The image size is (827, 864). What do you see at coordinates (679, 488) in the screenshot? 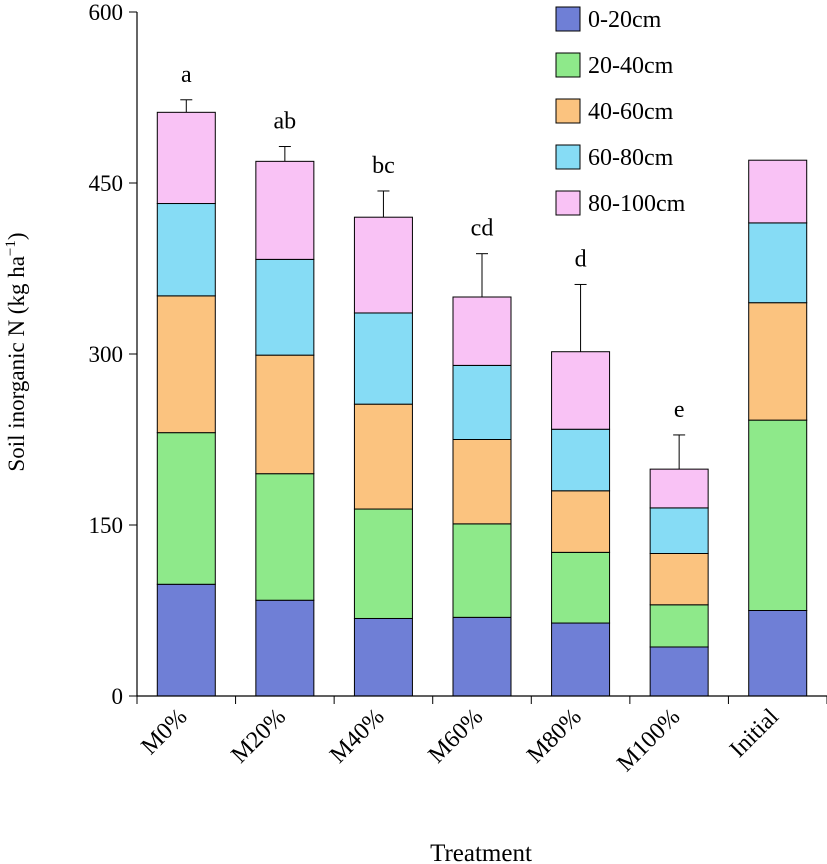
I see `bar-segment-M100pct-80-100cm` at bounding box center [679, 488].